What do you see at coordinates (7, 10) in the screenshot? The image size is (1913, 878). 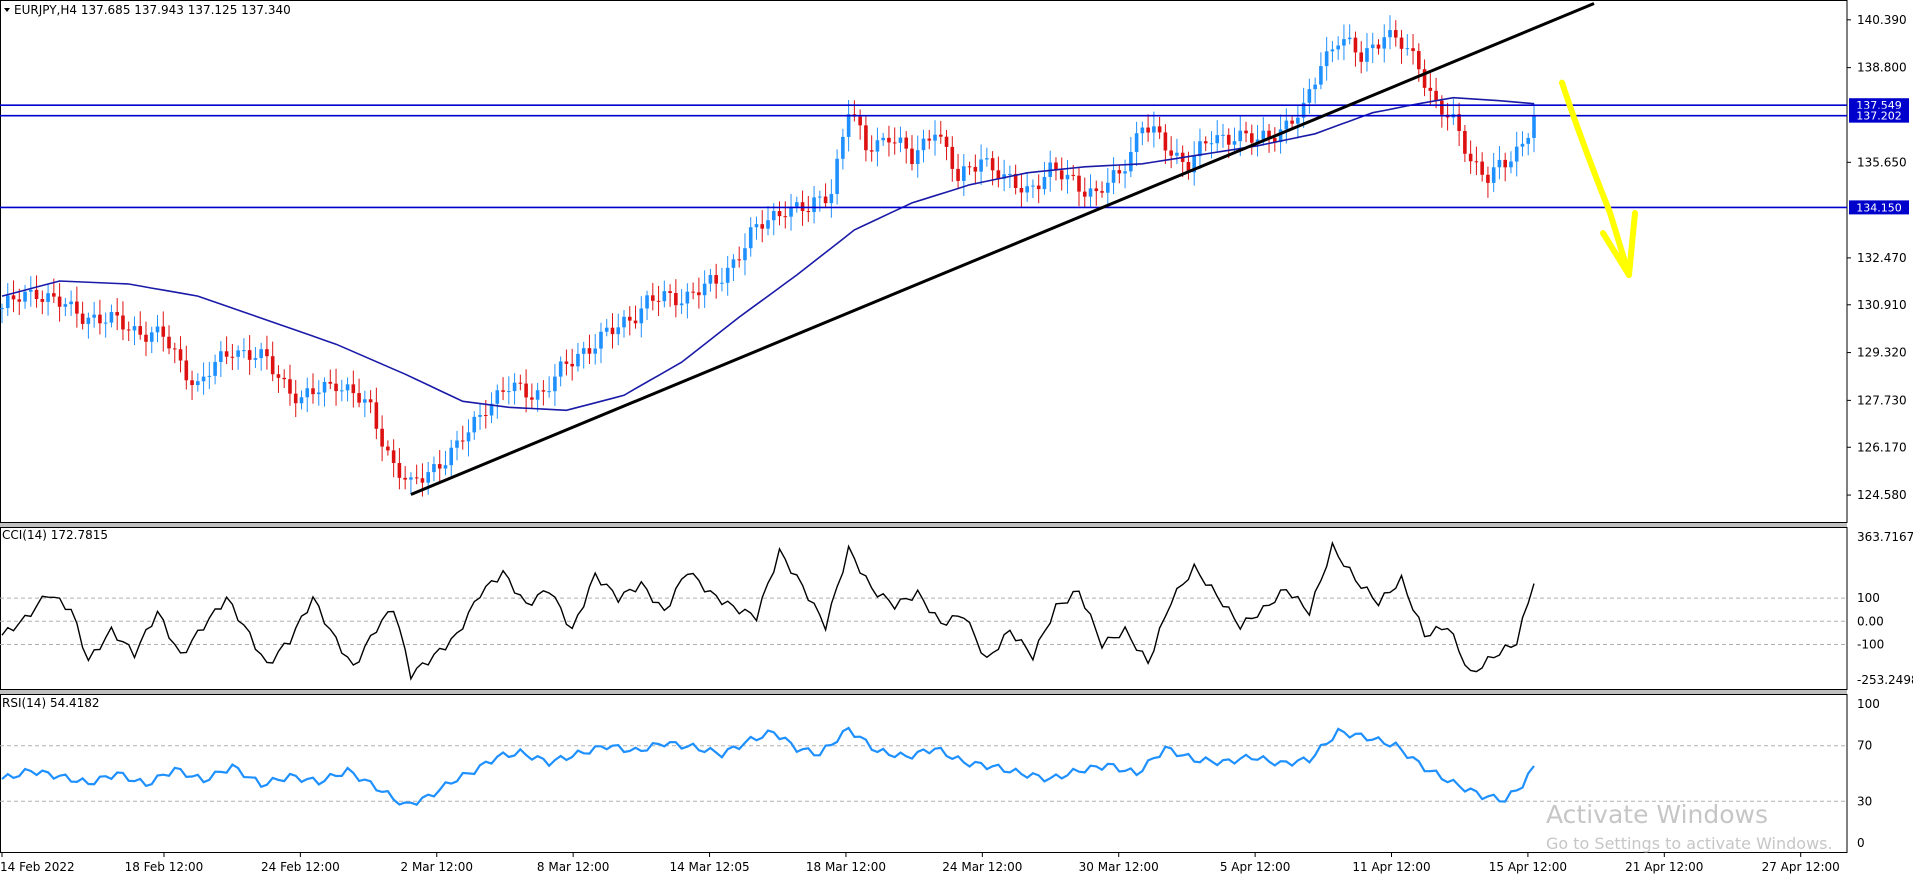 I see `dropdown-triangle-icon` at bounding box center [7, 10].